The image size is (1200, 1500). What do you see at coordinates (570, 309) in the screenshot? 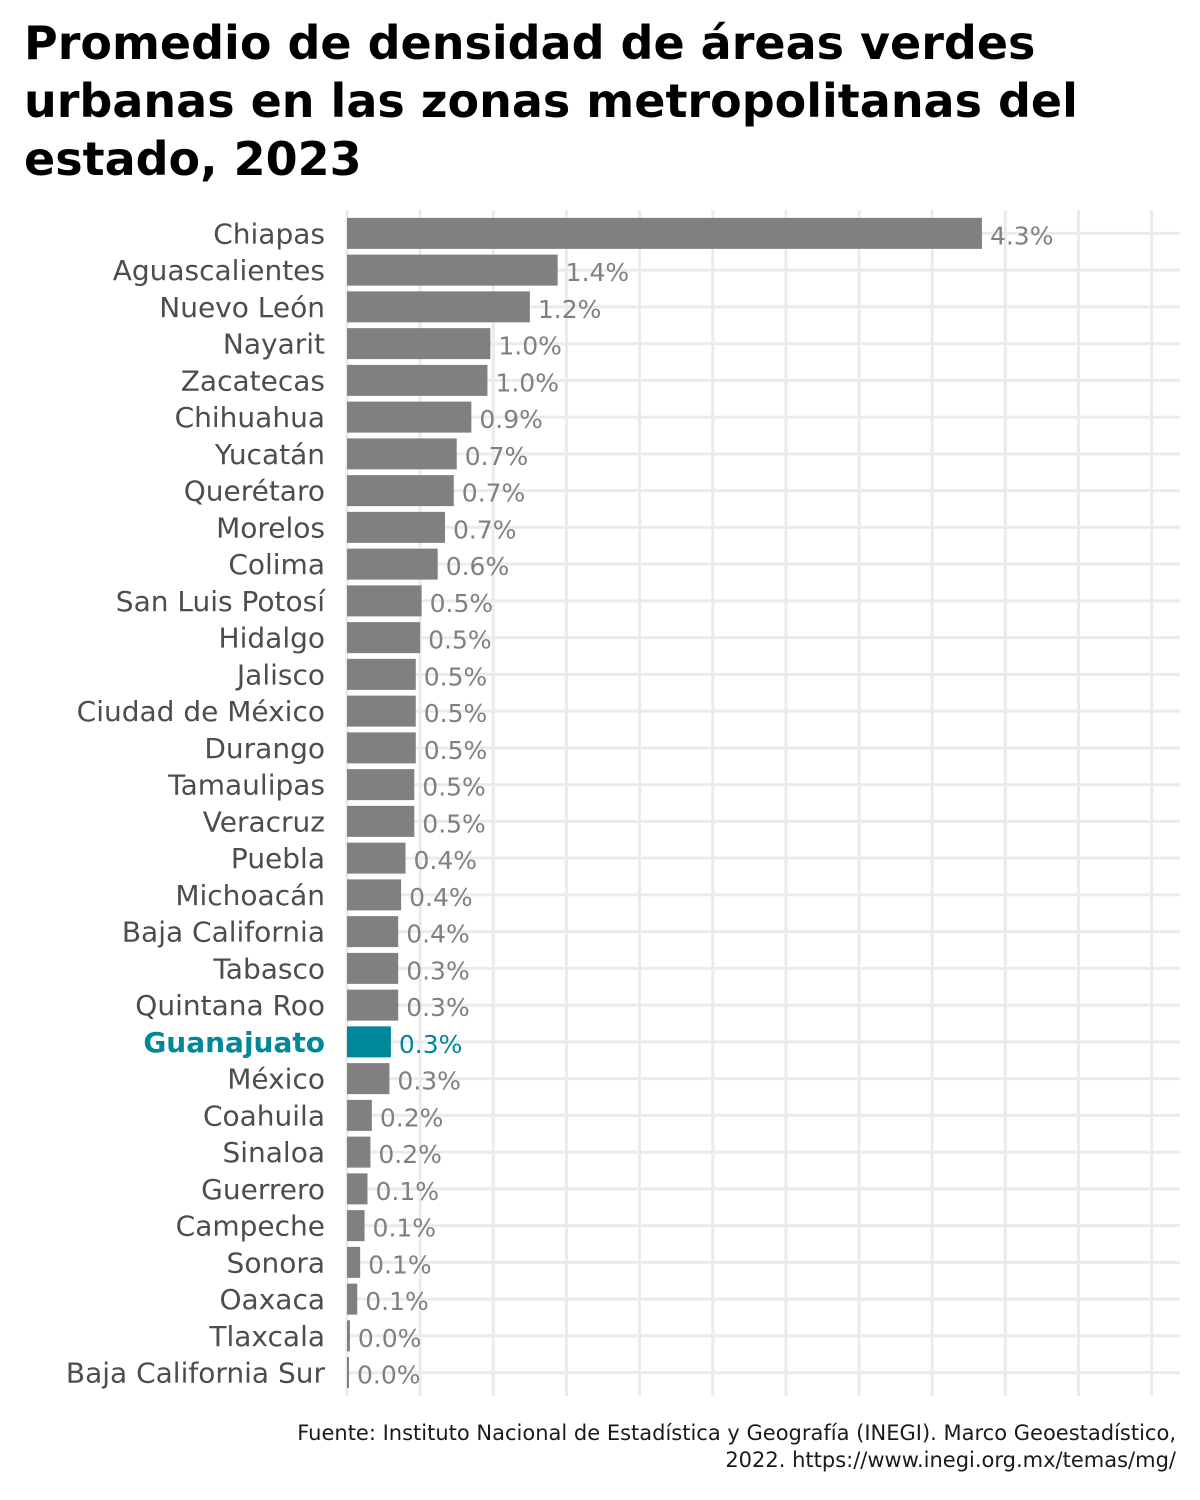
I see `value-label: 1.2%` at bounding box center [570, 309].